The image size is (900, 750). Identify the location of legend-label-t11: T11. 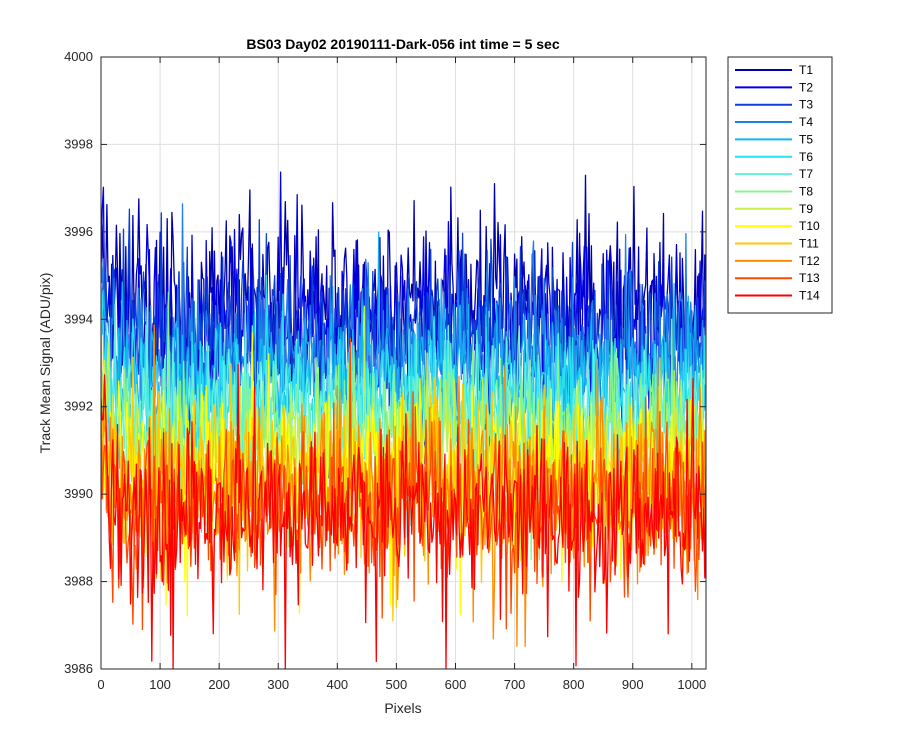
(809, 244).